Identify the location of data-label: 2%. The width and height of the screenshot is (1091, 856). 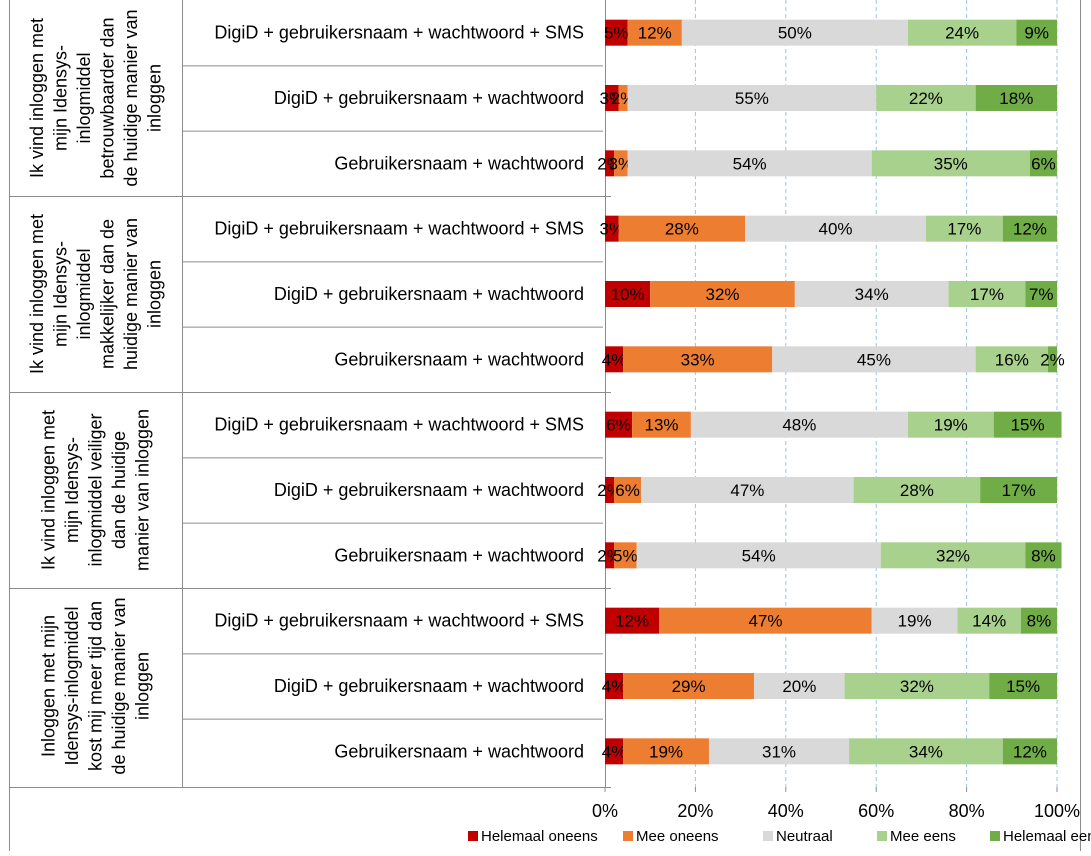
(1052, 359).